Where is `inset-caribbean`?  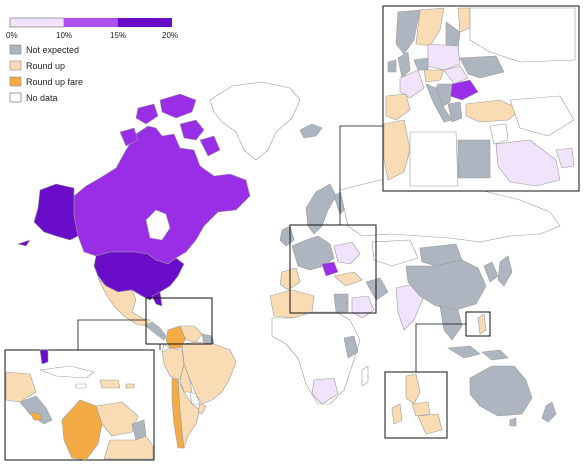
inset-caribbean is located at coordinates (79, 405).